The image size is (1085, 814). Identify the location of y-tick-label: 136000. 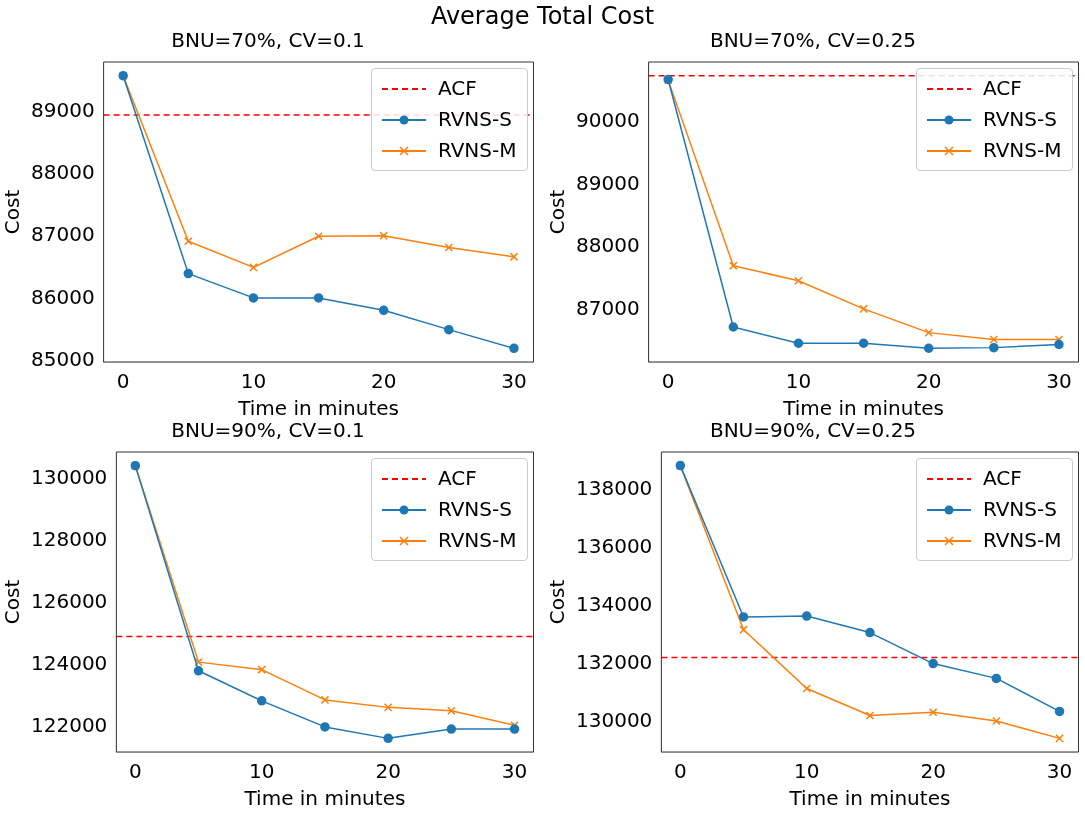
(614, 546).